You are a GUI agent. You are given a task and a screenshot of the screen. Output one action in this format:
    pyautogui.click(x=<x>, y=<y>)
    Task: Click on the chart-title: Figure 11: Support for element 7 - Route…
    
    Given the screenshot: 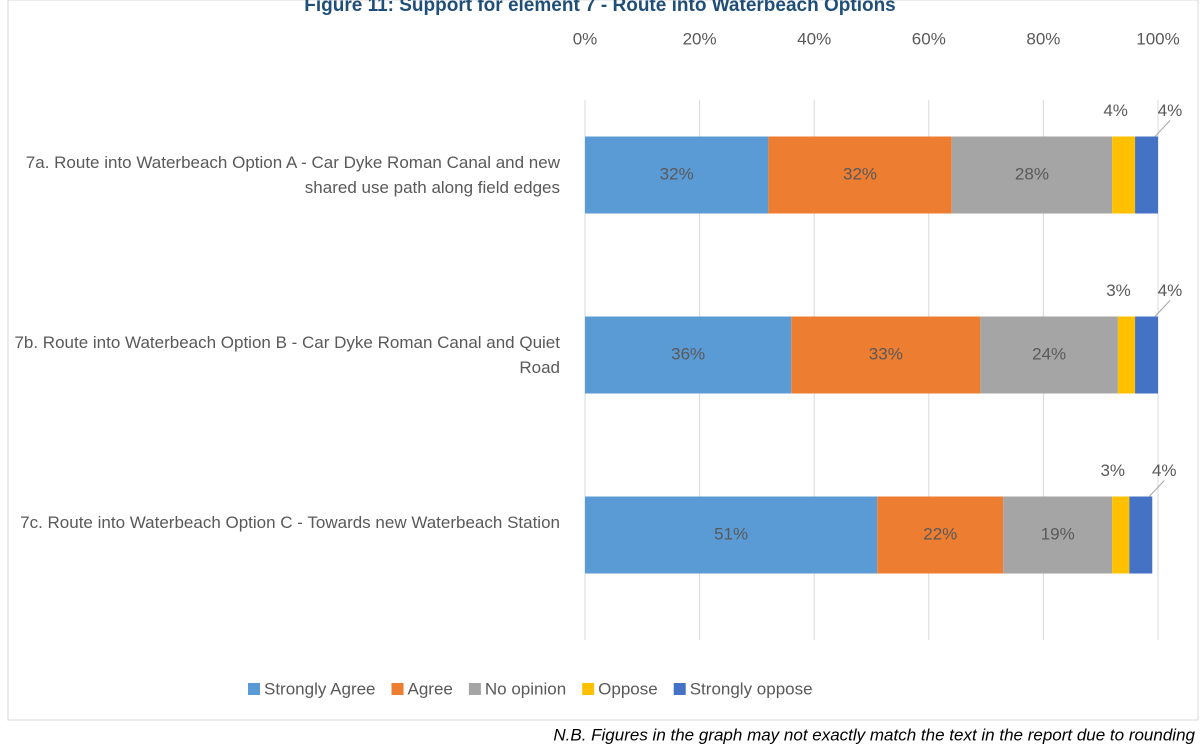 What is the action you would take?
    pyautogui.click(x=600, y=8)
    